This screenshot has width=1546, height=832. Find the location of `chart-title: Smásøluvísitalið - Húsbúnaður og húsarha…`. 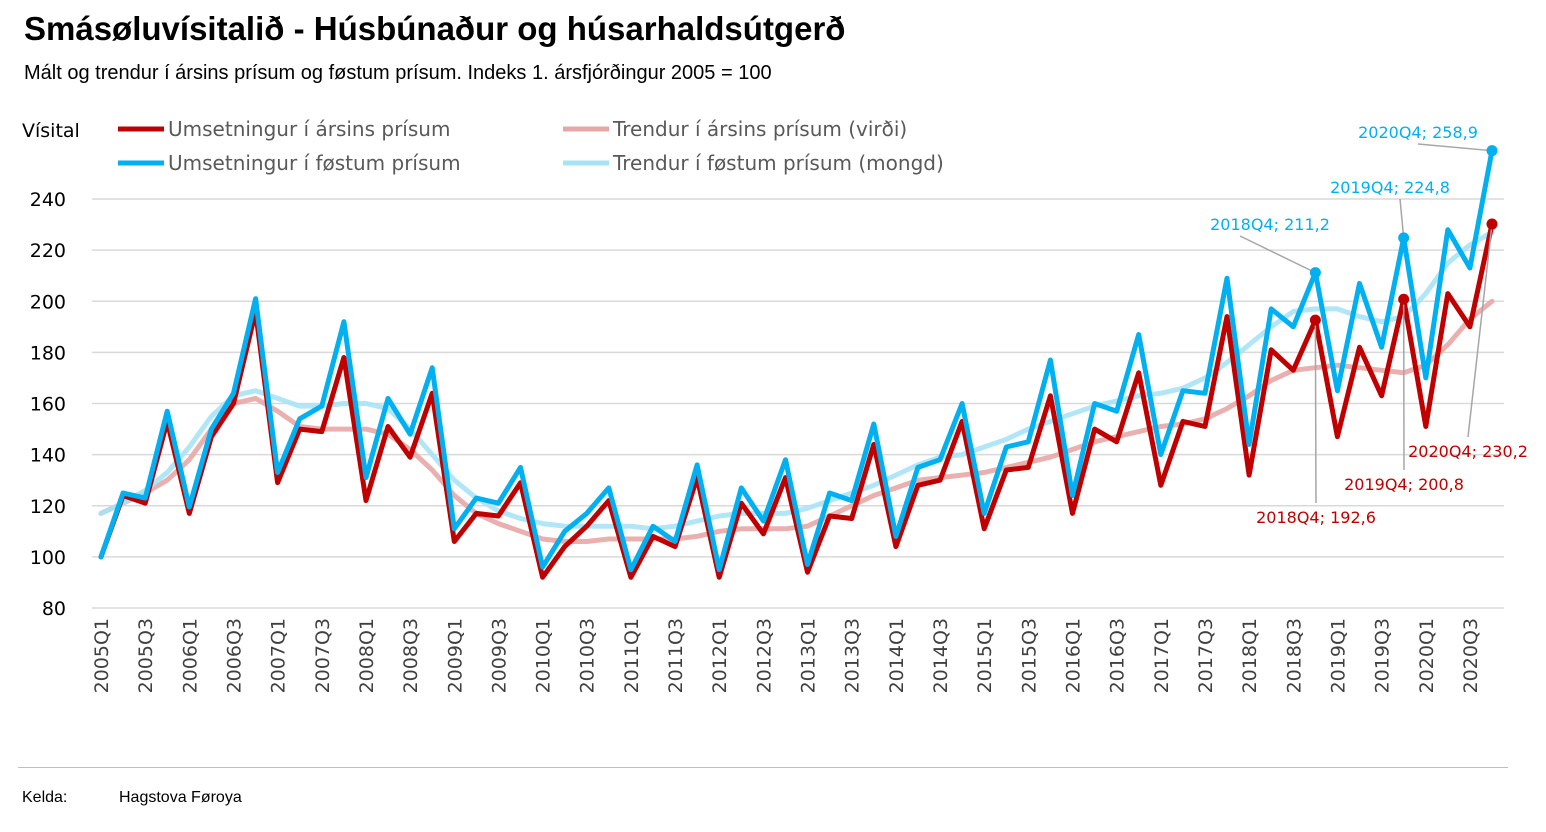

chart-title: Smásøluvísitalið - Húsbúnaður og húsarha… is located at coordinates (435, 28).